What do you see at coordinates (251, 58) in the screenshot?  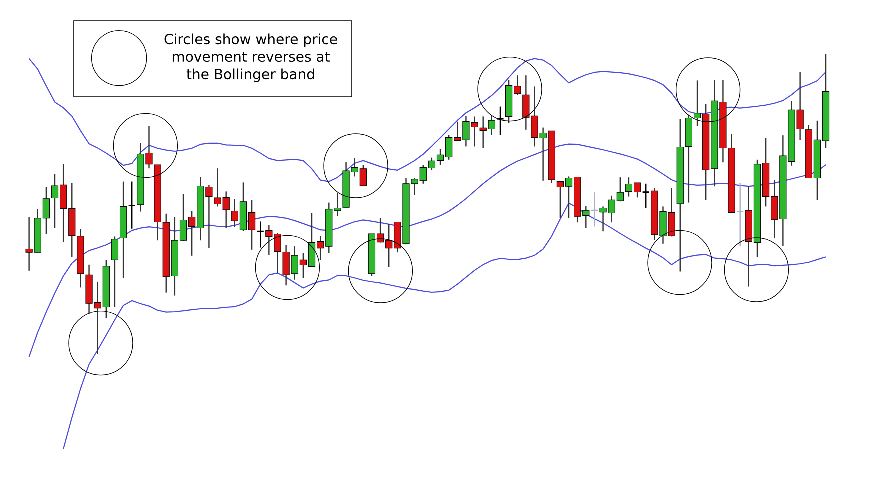 I see `annotation: Circles show where price movement reverses at the Bollinger band` at bounding box center [251, 58].